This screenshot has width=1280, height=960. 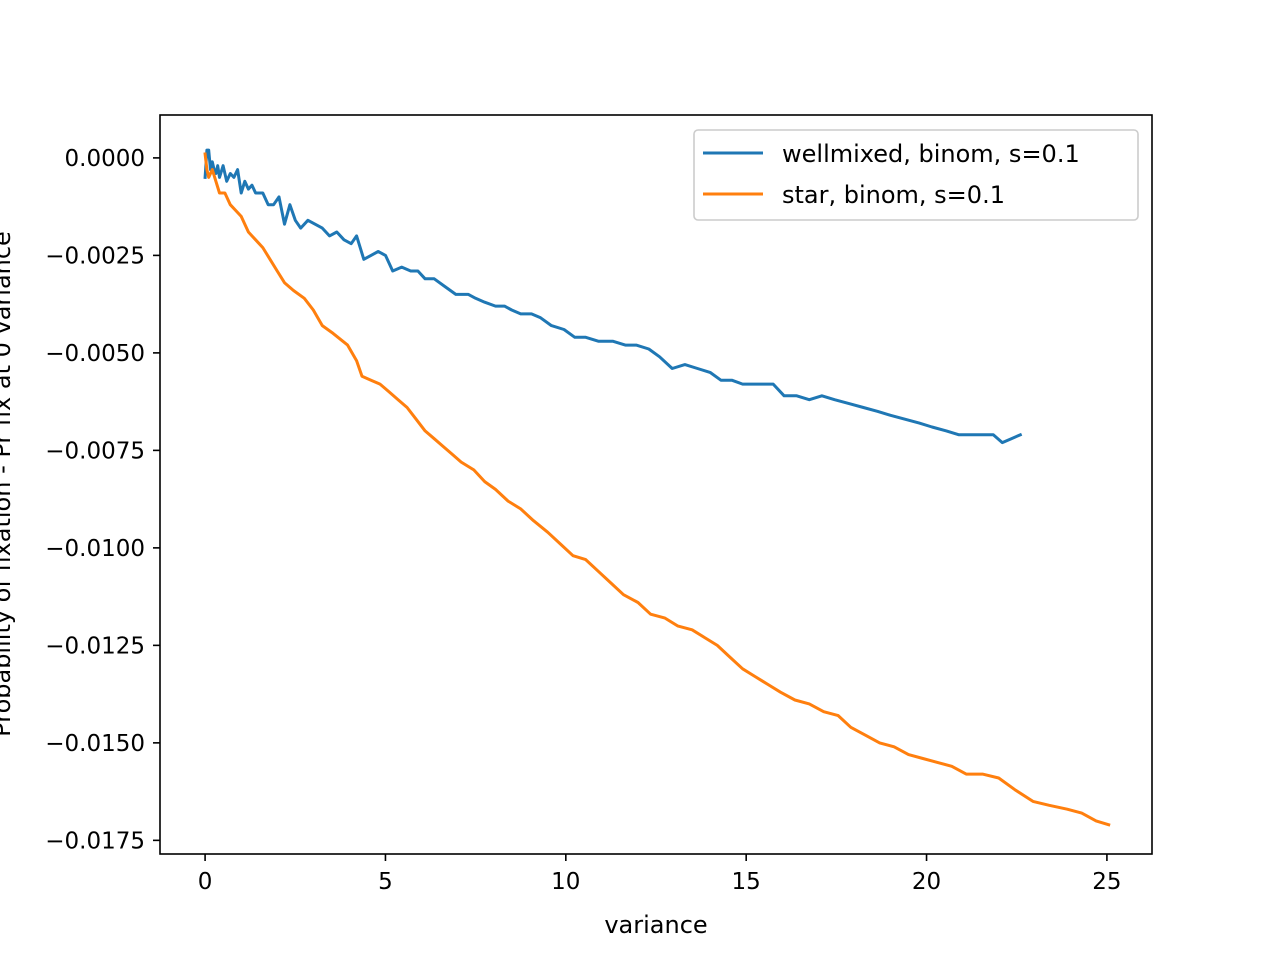 What do you see at coordinates (95, 841) in the screenshot?
I see `y-tick-label: −0.0175` at bounding box center [95, 841].